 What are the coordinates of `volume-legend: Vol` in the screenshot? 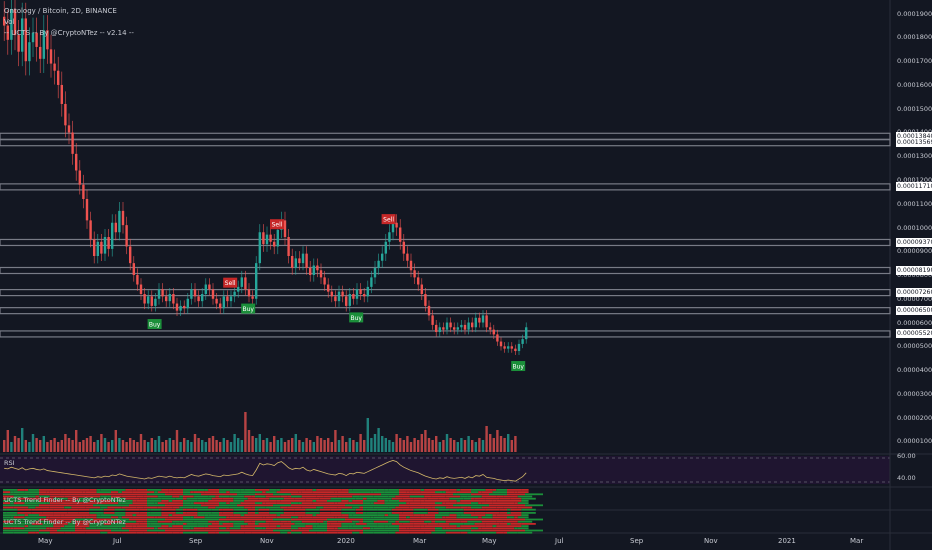 It's located at (9, 22).